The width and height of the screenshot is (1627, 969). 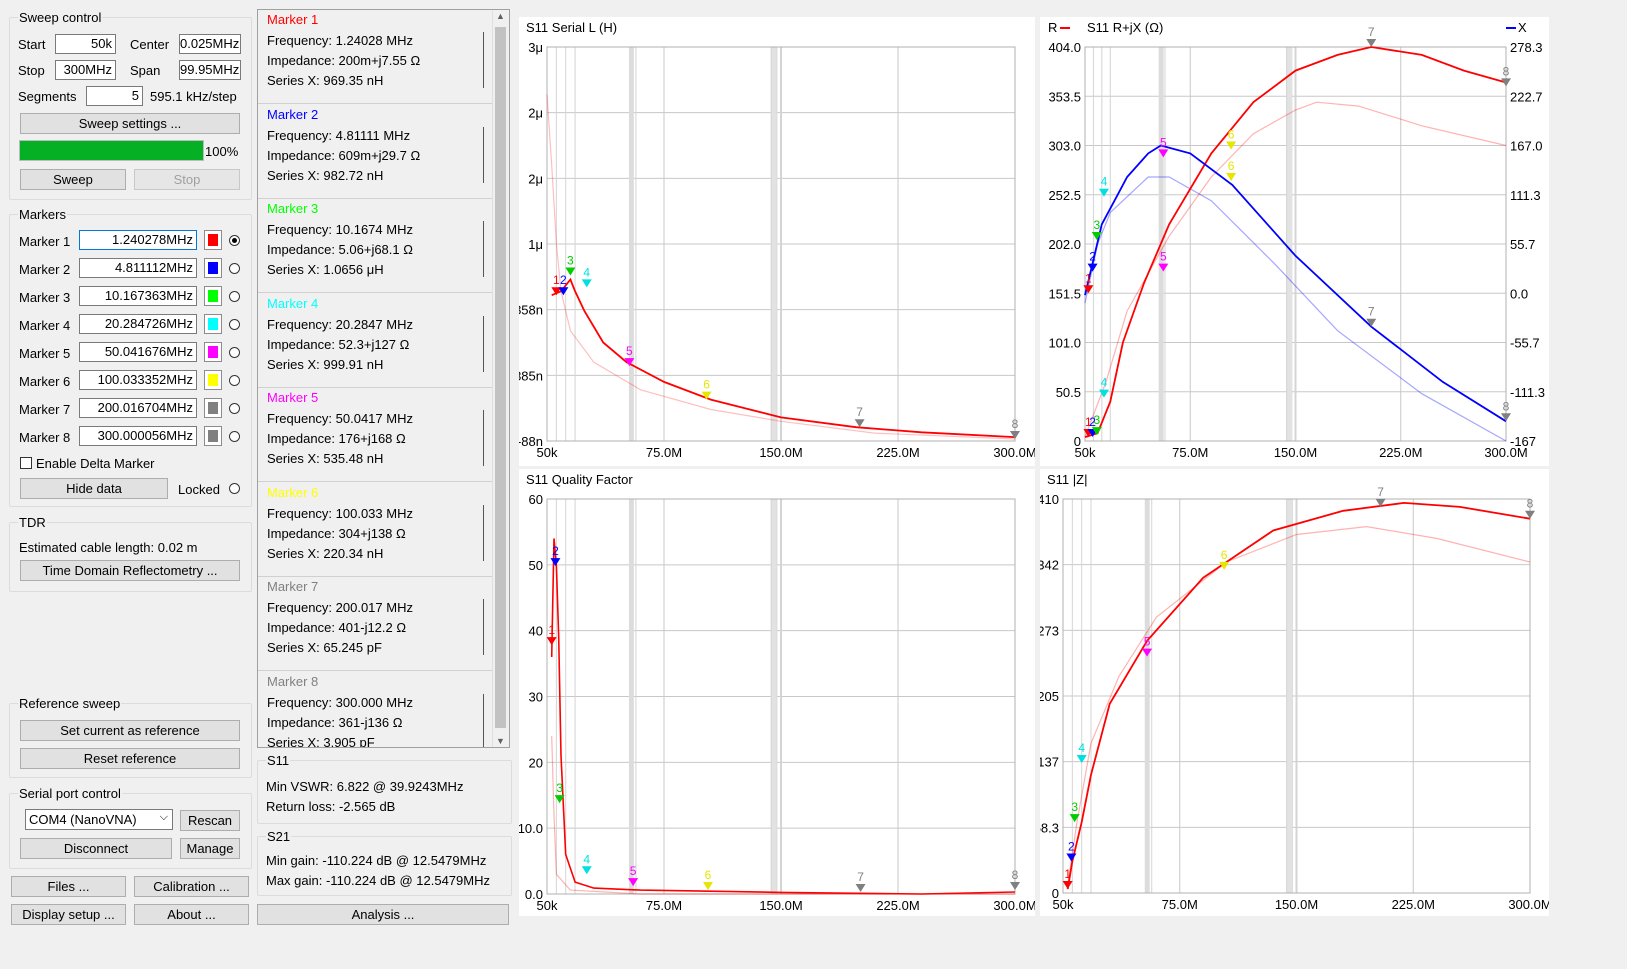 I want to click on x-tick-label: 150.0M, so click(x=1296, y=904).